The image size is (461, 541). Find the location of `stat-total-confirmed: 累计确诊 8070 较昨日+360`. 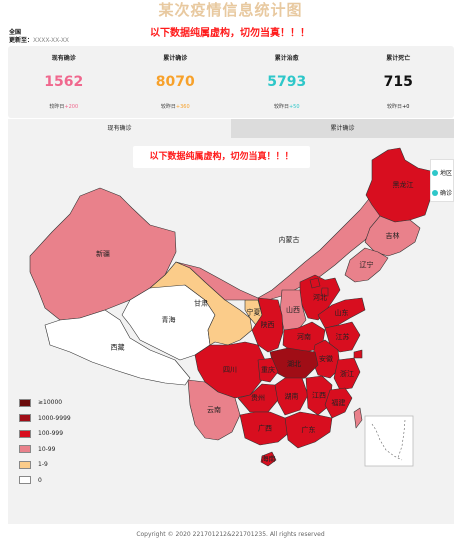

stat-total-confirmed: 累计确诊 8070 较昨日+360 is located at coordinates (176, 82).